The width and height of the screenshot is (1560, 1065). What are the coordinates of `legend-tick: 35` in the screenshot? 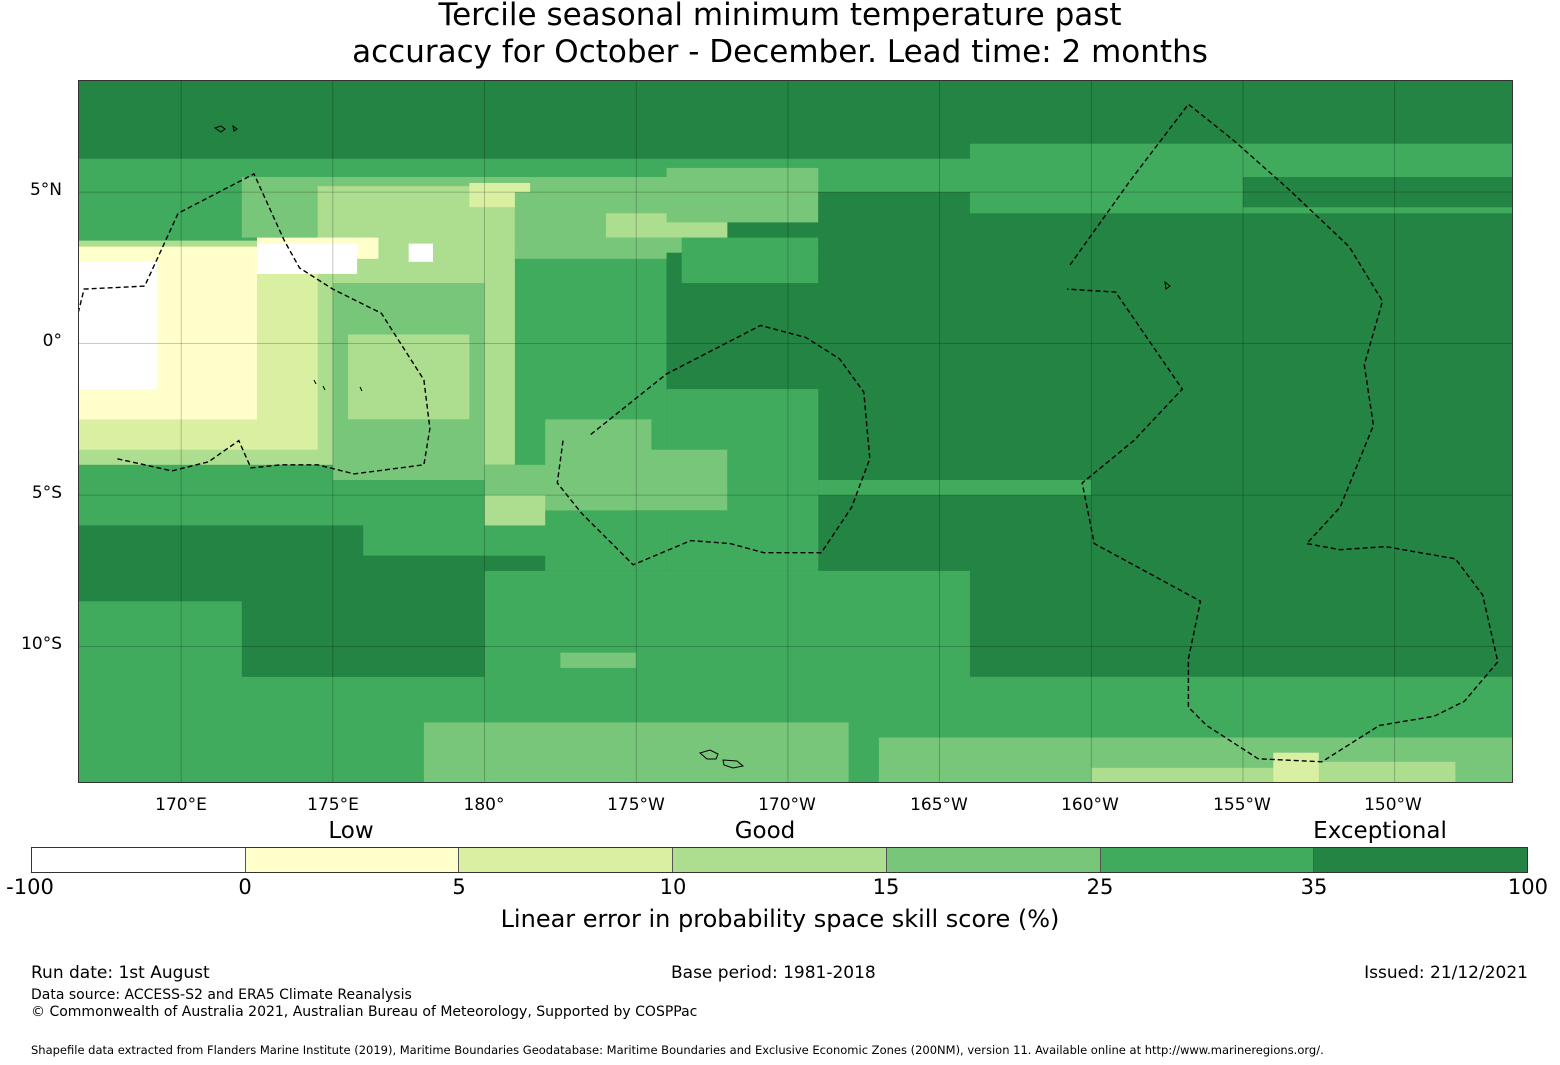 It's located at (1314, 887).